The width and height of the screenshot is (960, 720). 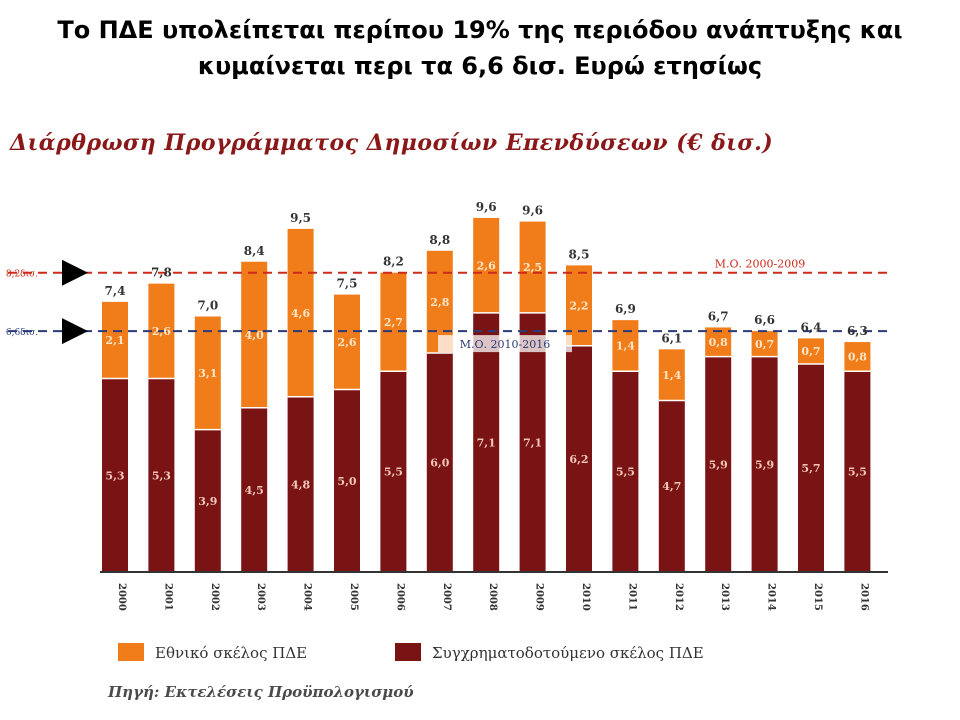 I want to click on label-national-2009: 2,5, so click(x=532, y=267).